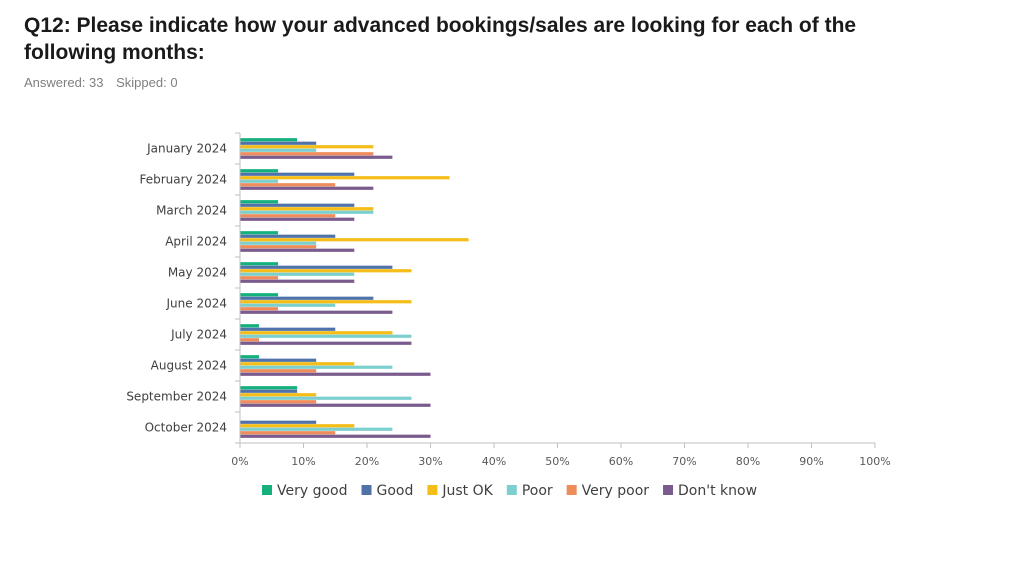  What do you see at coordinates (354, 288) in the screenshot?
I see `chart-bars` at bounding box center [354, 288].